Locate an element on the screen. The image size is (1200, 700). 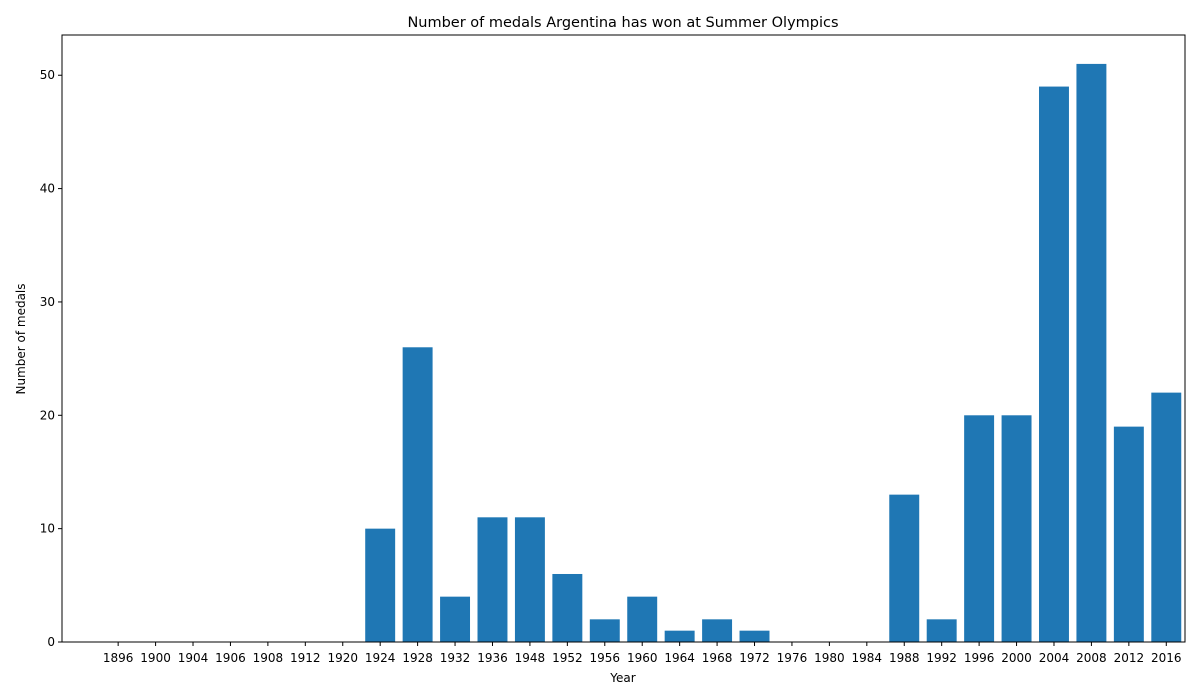
x-tick-label-1904: 1904 is located at coordinates (193, 658).